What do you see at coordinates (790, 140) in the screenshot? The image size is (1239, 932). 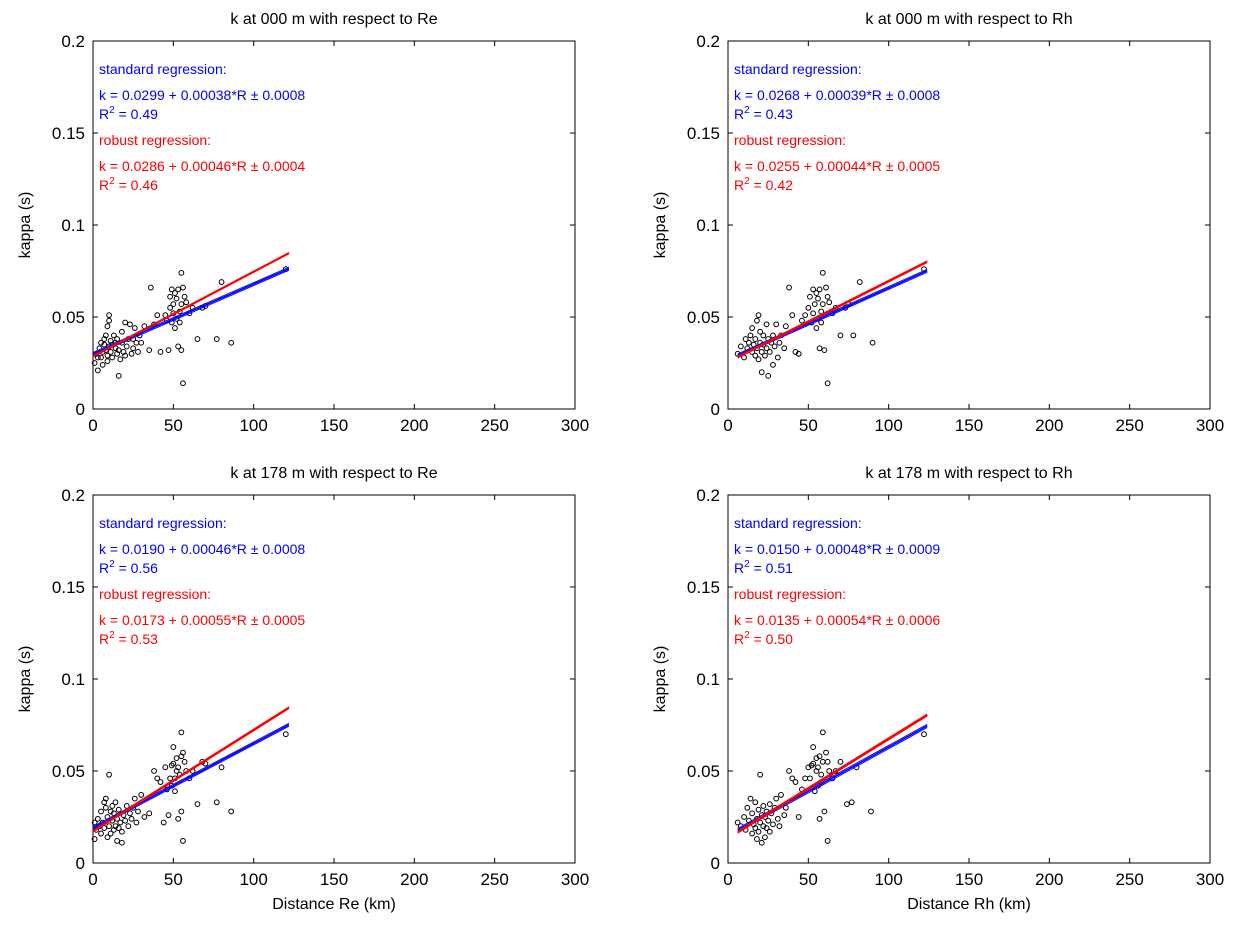 I see `robust-regression-label: robust regression:` at bounding box center [790, 140].